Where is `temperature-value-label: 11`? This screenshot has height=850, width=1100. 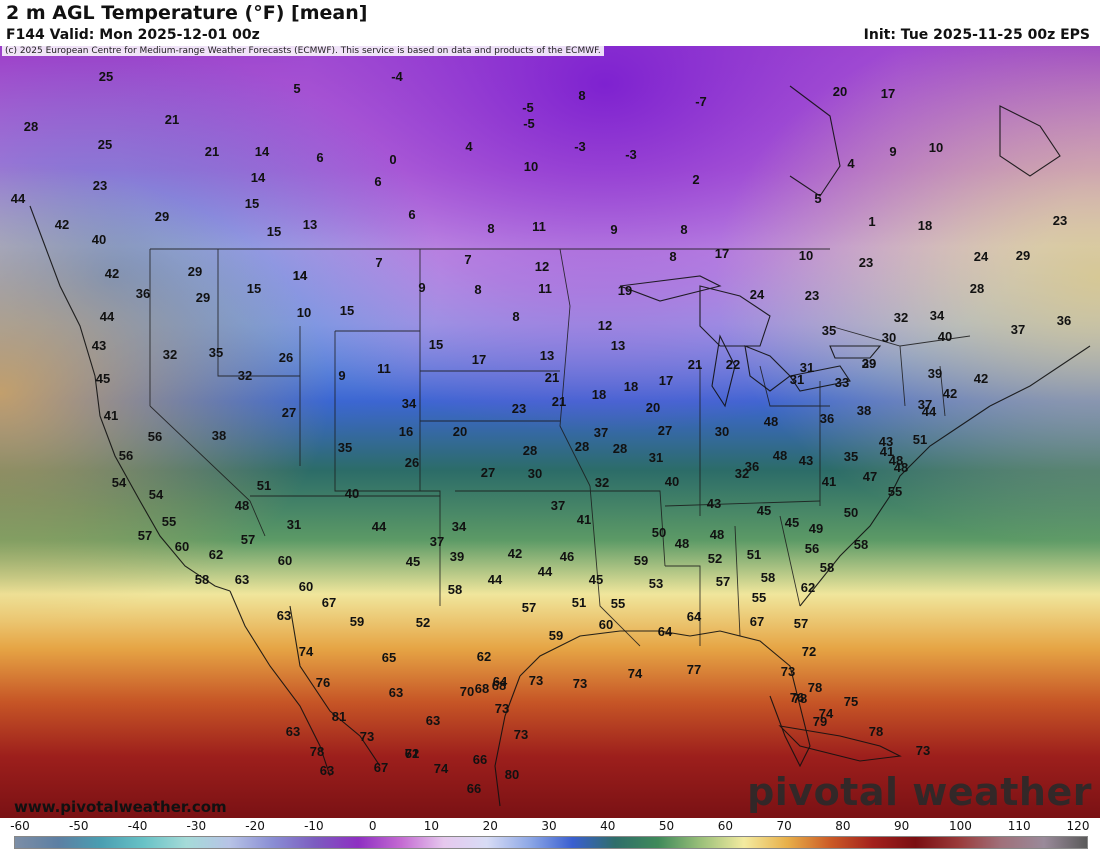 temperature-value-label: 11 is located at coordinates (545, 288).